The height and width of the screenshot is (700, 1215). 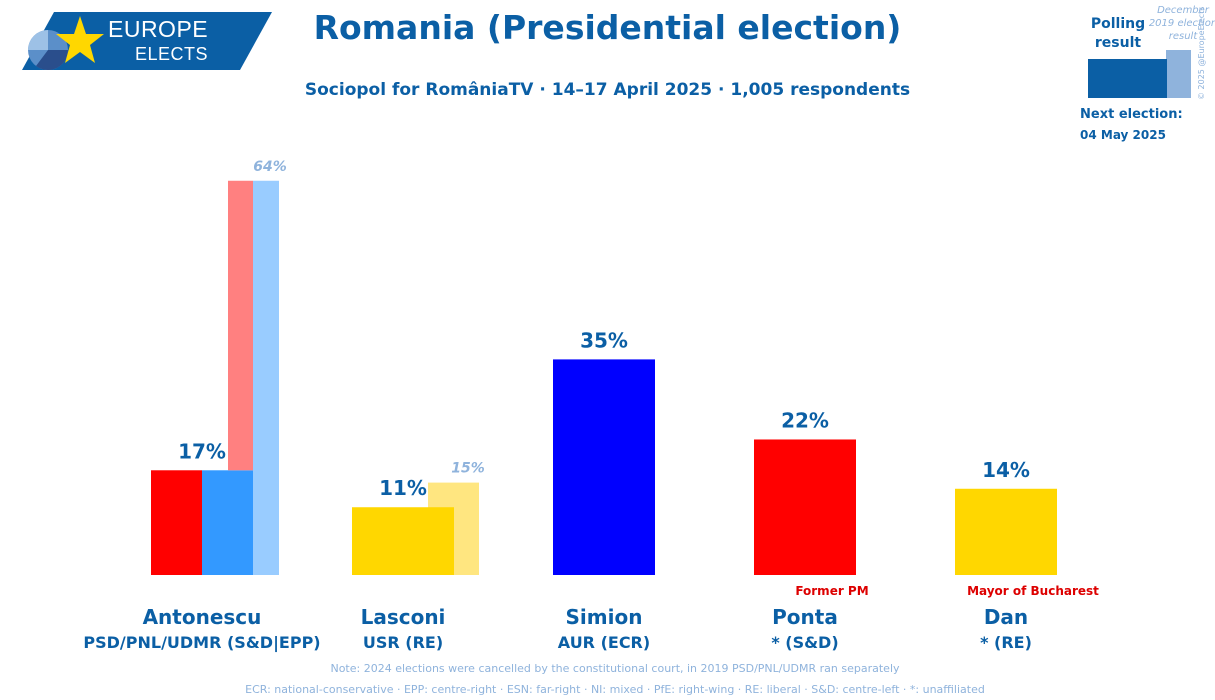 I want to click on bar-dan, so click(x=1006, y=531).